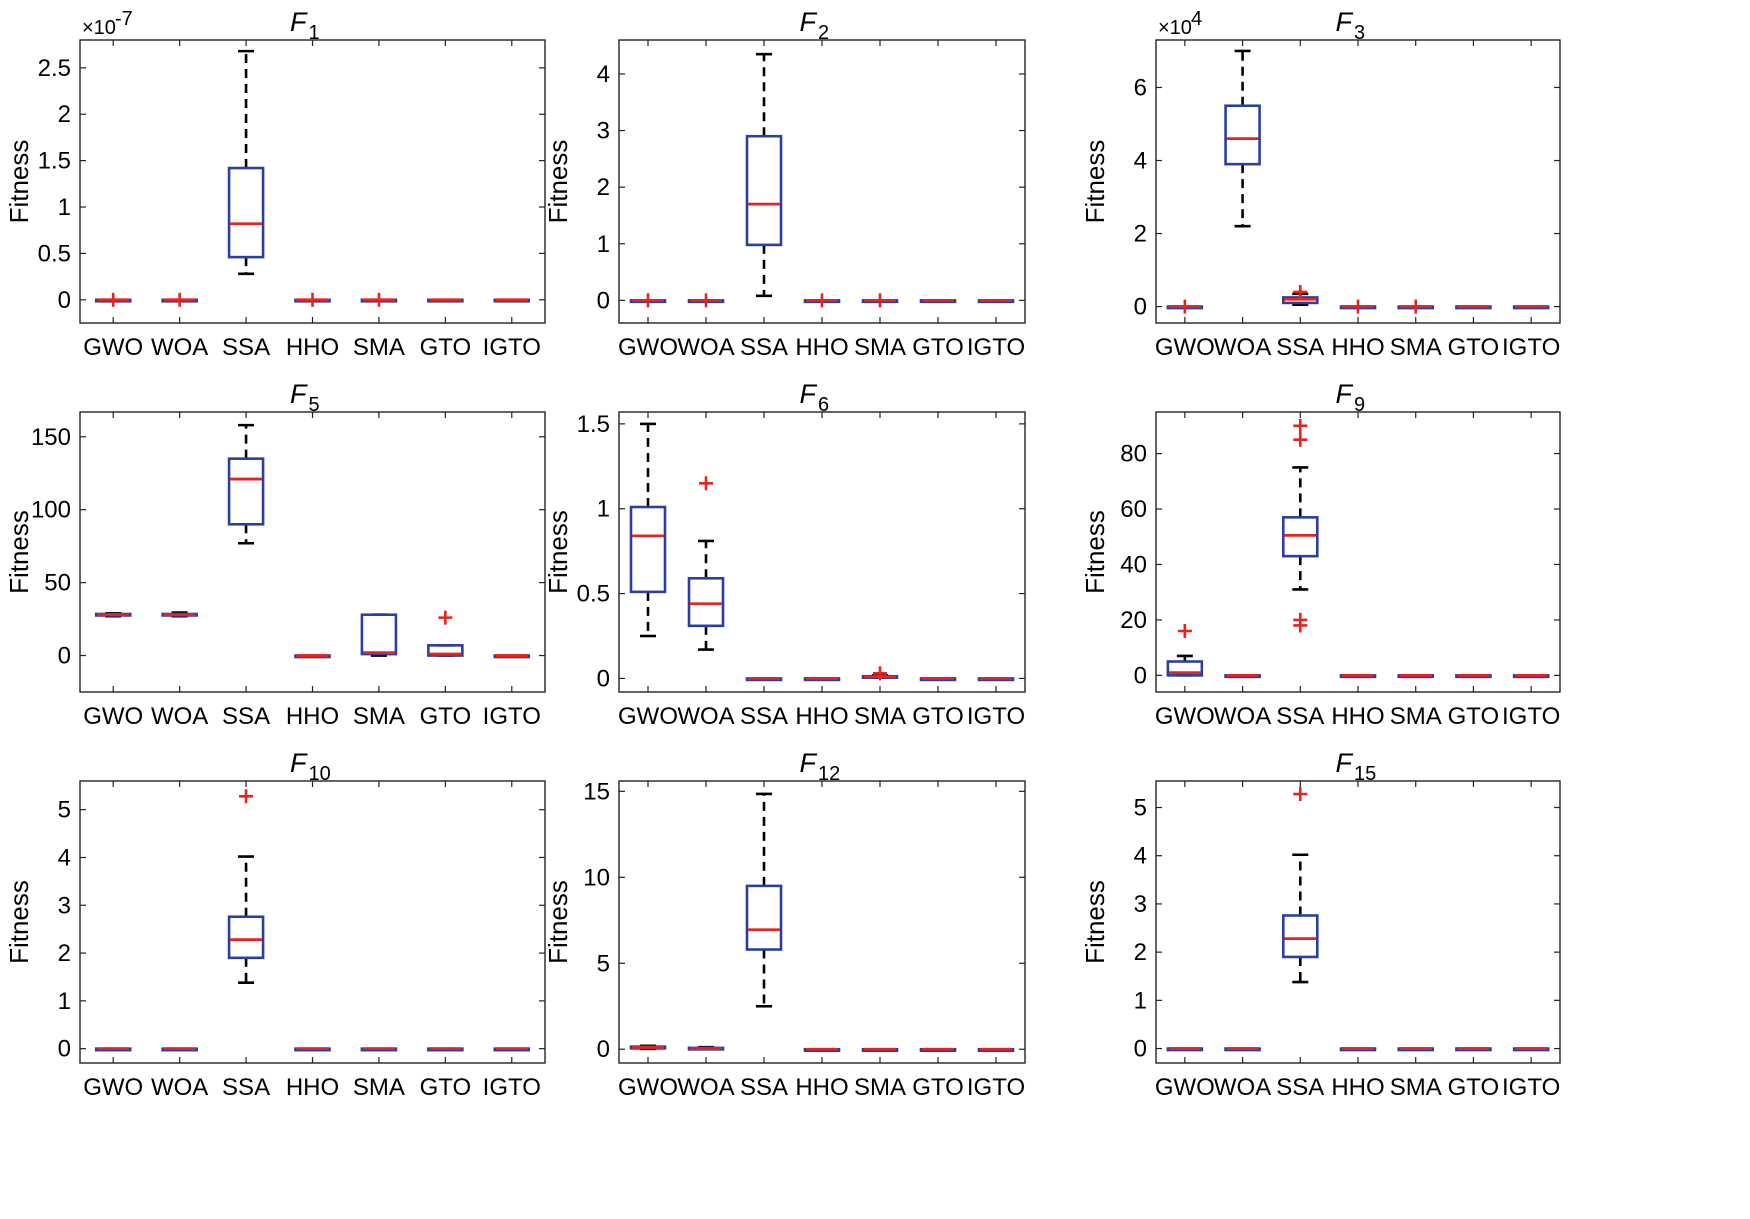  What do you see at coordinates (312, 347) in the screenshot?
I see `x-tick-label: HHO` at bounding box center [312, 347].